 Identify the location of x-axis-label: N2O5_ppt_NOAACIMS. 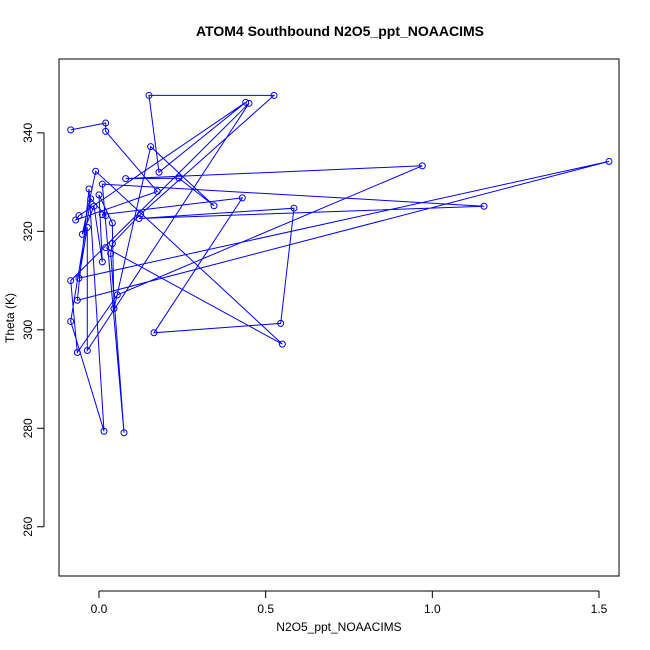
(338, 627).